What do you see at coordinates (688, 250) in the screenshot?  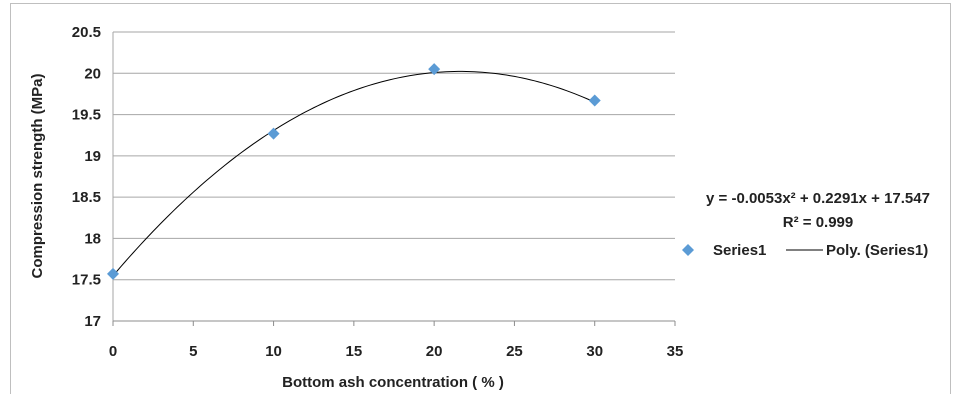 I see `legend-series1-marker` at bounding box center [688, 250].